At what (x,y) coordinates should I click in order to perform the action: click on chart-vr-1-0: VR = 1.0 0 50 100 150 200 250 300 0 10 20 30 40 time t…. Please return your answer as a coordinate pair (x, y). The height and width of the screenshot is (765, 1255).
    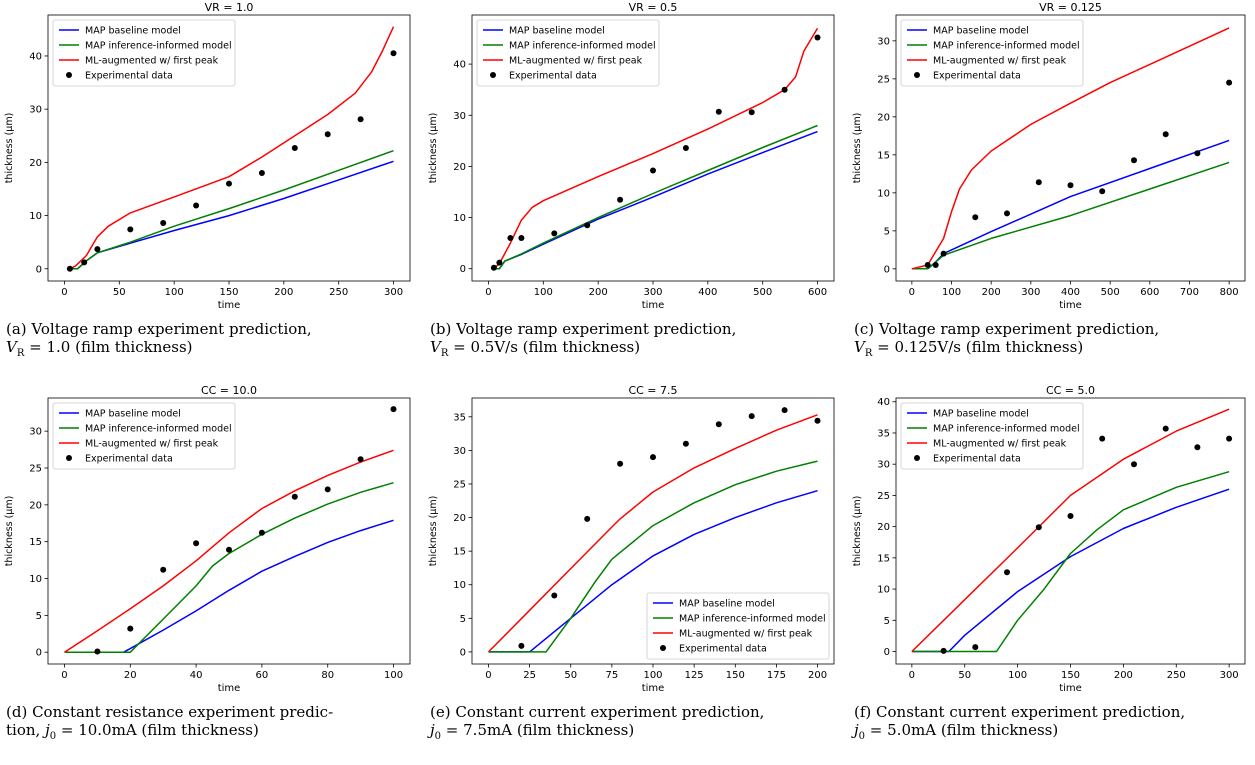
    Looking at the image, I should click on (207, 156).